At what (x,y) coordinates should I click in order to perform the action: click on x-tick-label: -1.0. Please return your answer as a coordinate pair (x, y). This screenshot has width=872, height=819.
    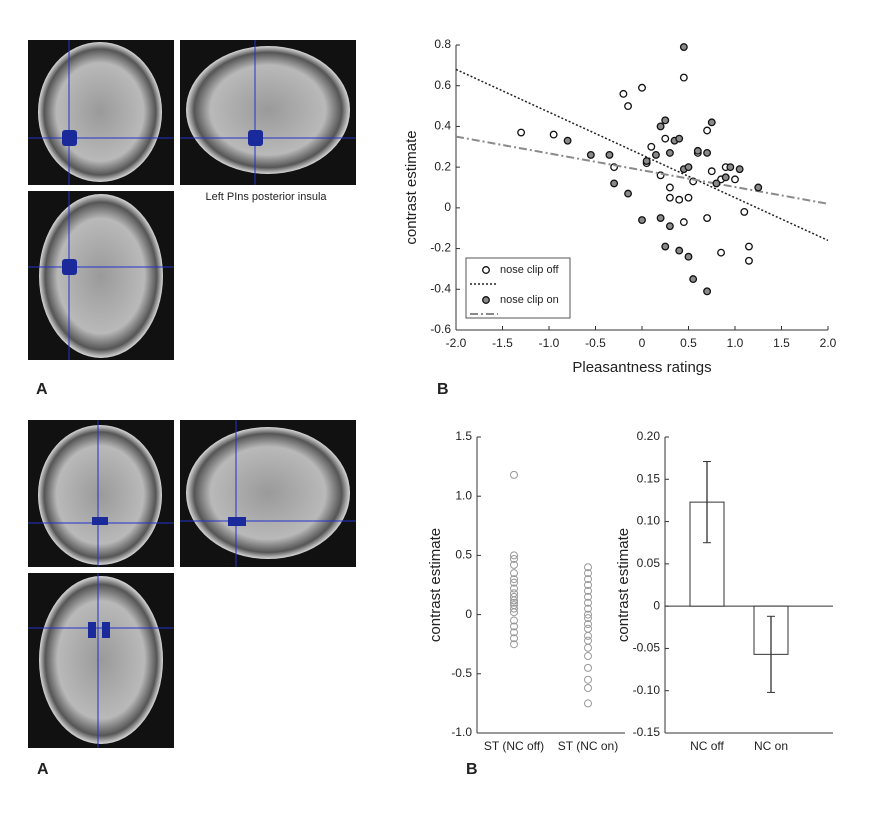
    Looking at the image, I should click on (549, 343).